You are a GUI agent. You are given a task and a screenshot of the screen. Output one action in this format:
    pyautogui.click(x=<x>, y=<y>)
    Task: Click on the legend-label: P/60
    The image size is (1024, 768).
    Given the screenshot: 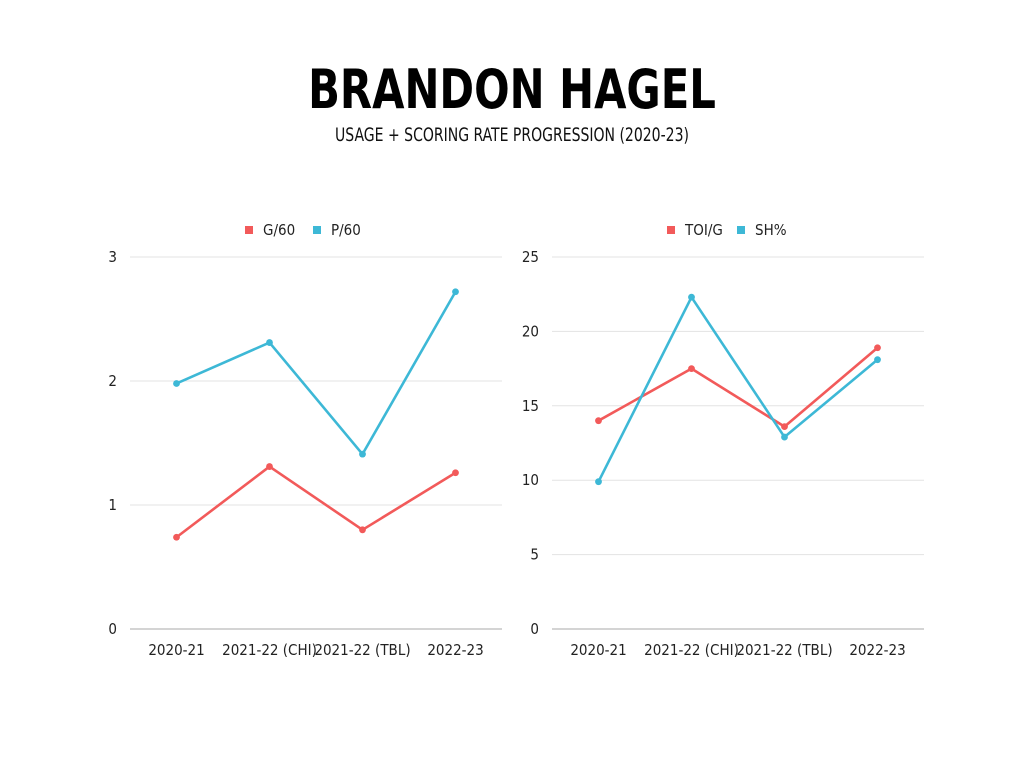 What is the action you would take?
    pyautogui.click(x=346, y=230)
    